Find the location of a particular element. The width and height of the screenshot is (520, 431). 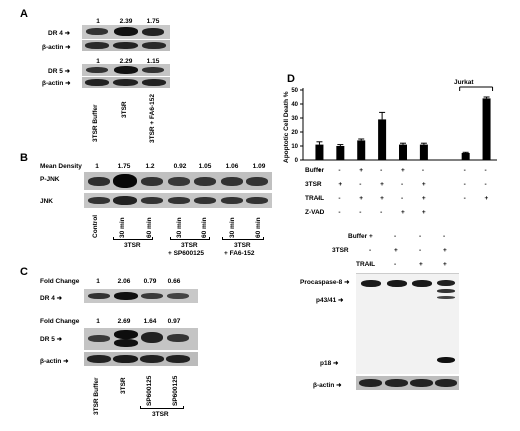

panel-b-value: 1.75 is located at coordinates (124, 166).